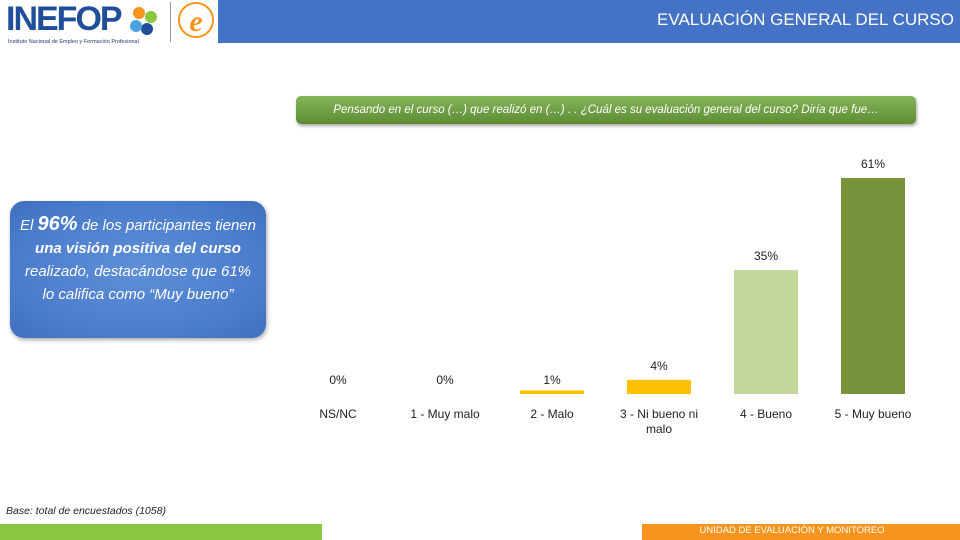 Image resolution: width=960 pixels, height=540 pixels. I want to click on summary-pre: El, so click(29, 225).